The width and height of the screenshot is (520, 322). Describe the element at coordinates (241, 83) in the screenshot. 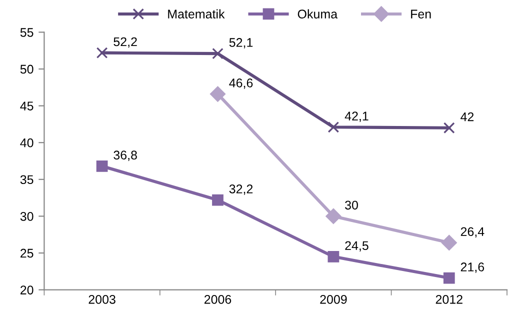

I see `data-label: 46,6` at that location.